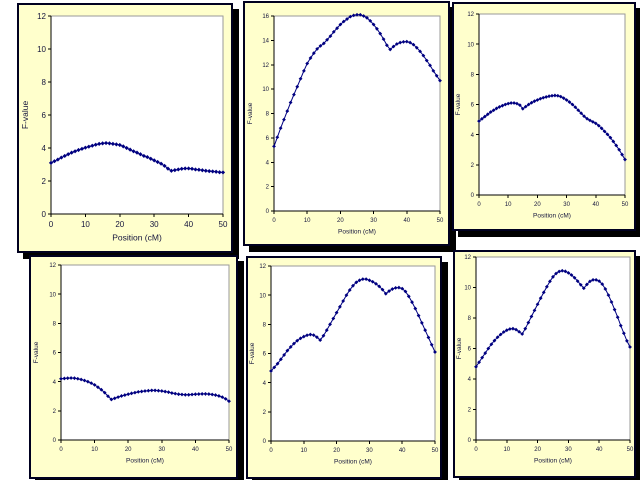 Image resolution: width=640 pixels, height=480 pixels. Describe the element at coordinates (265, 41) in the screenshot. I see `y-tick-label: 14` at that location.